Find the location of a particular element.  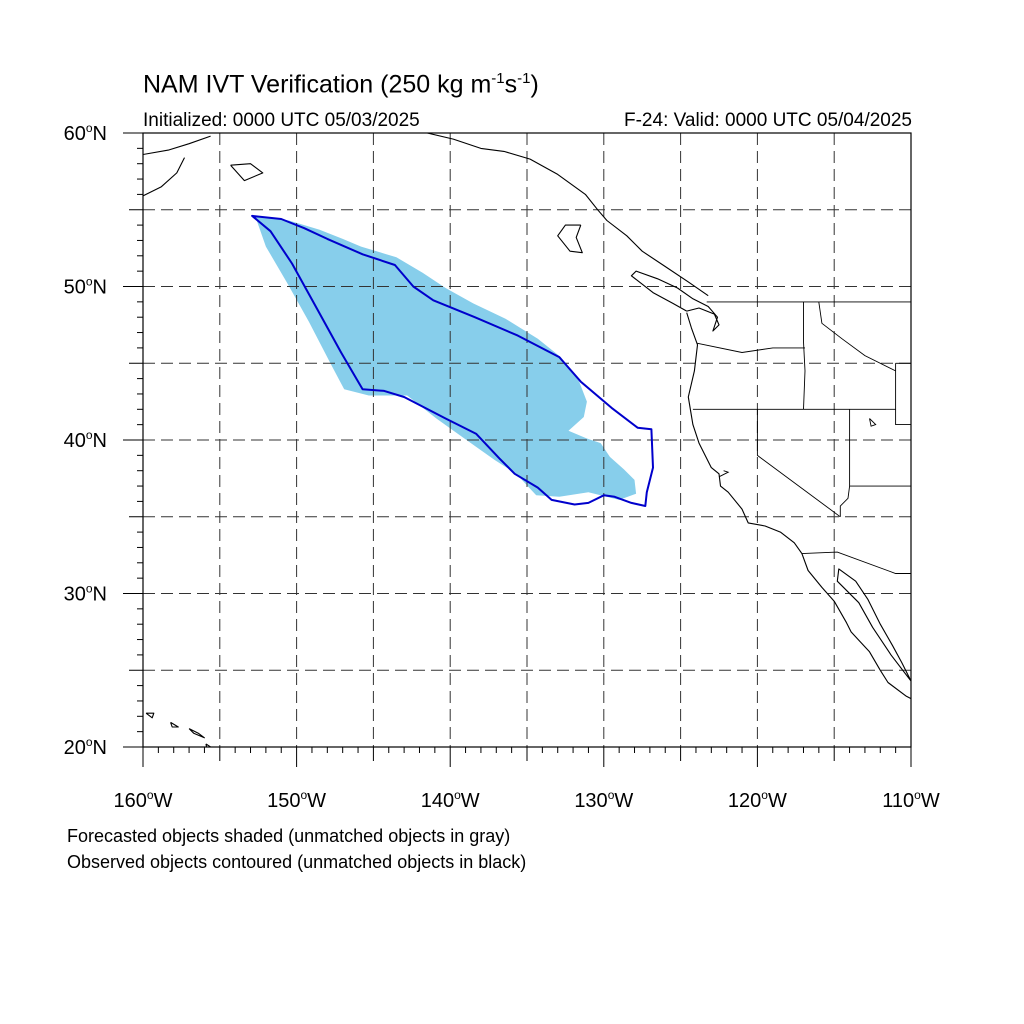

observed-objects-layer is located at coordinates (452, 360).